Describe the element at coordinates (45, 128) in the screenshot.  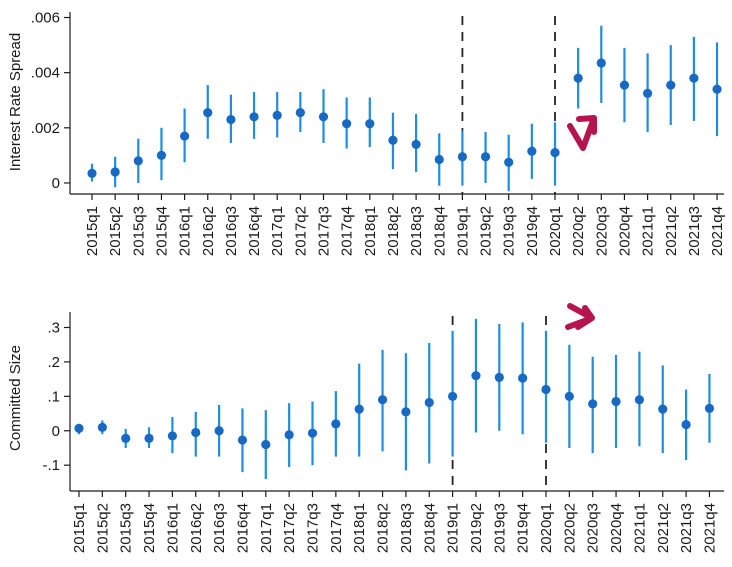
I see `y-tick-label: .002` at that location.